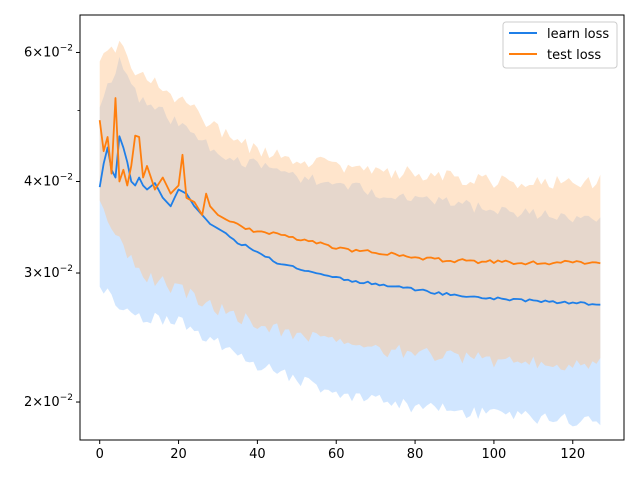 The width and height of the screenshot is (640, 480). I want to click on y-tick-label: 2×10⁻², so click(48, 401).